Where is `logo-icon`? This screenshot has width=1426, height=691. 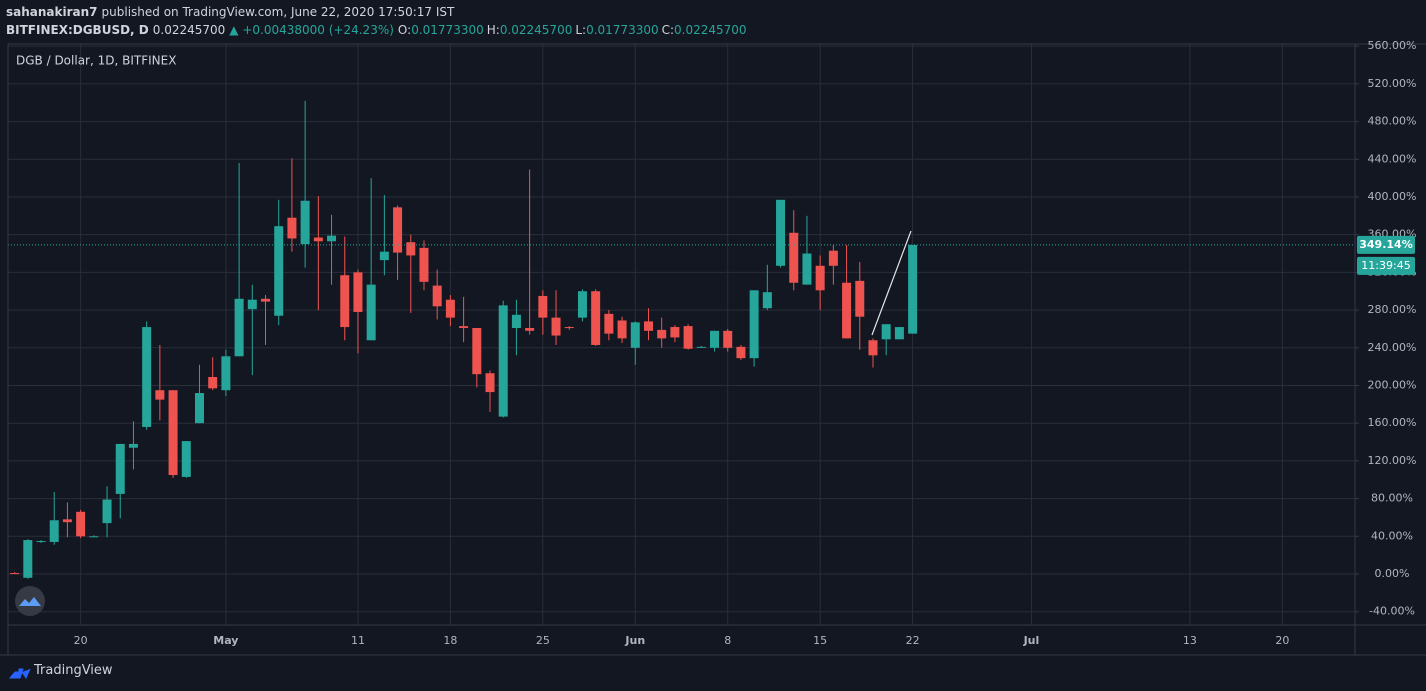 logo-icon is located at coordinates (30, 601).